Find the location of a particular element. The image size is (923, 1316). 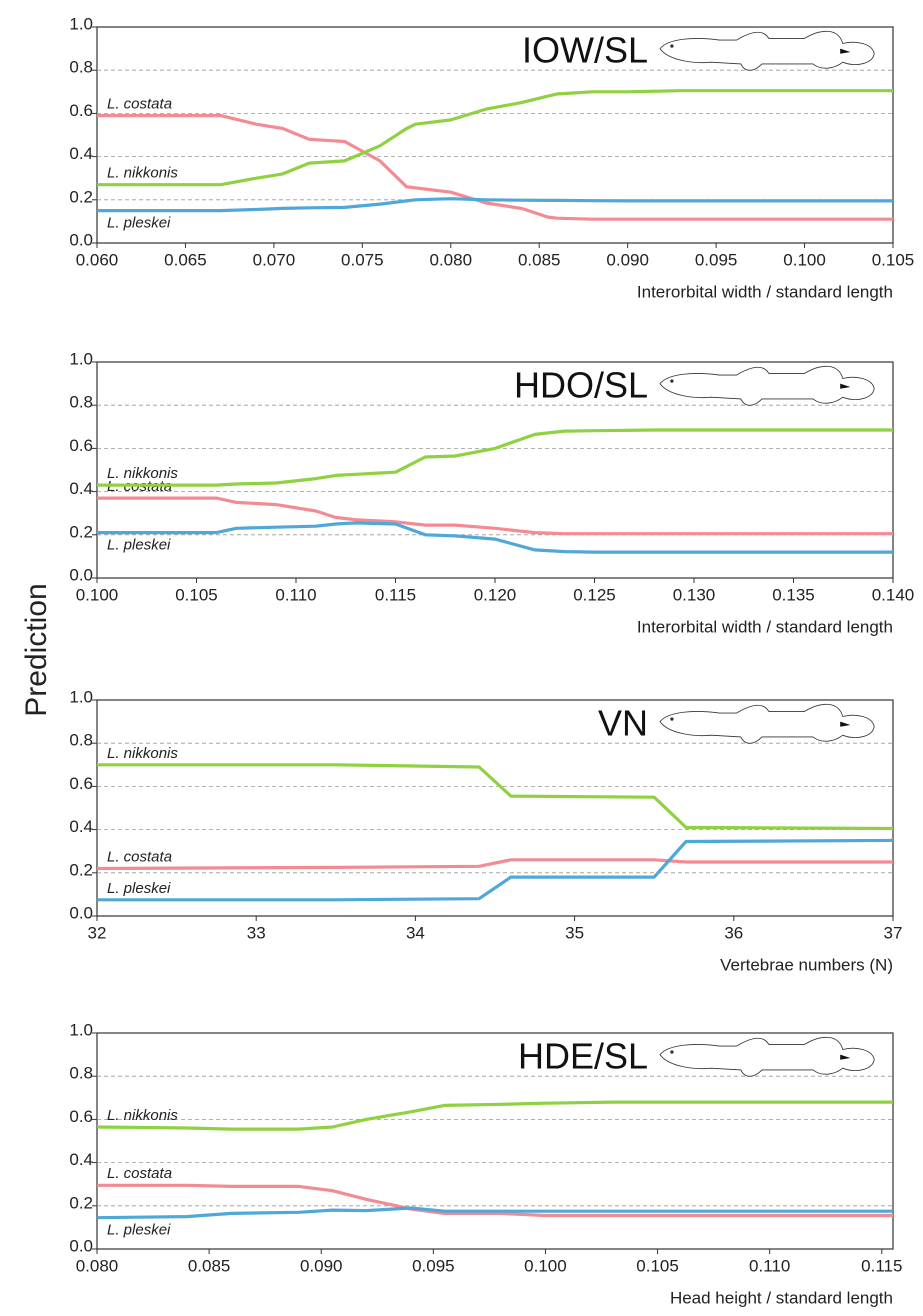

x-axis-label: Vertebrae numbers (N) is located at coordinates (806, 964).